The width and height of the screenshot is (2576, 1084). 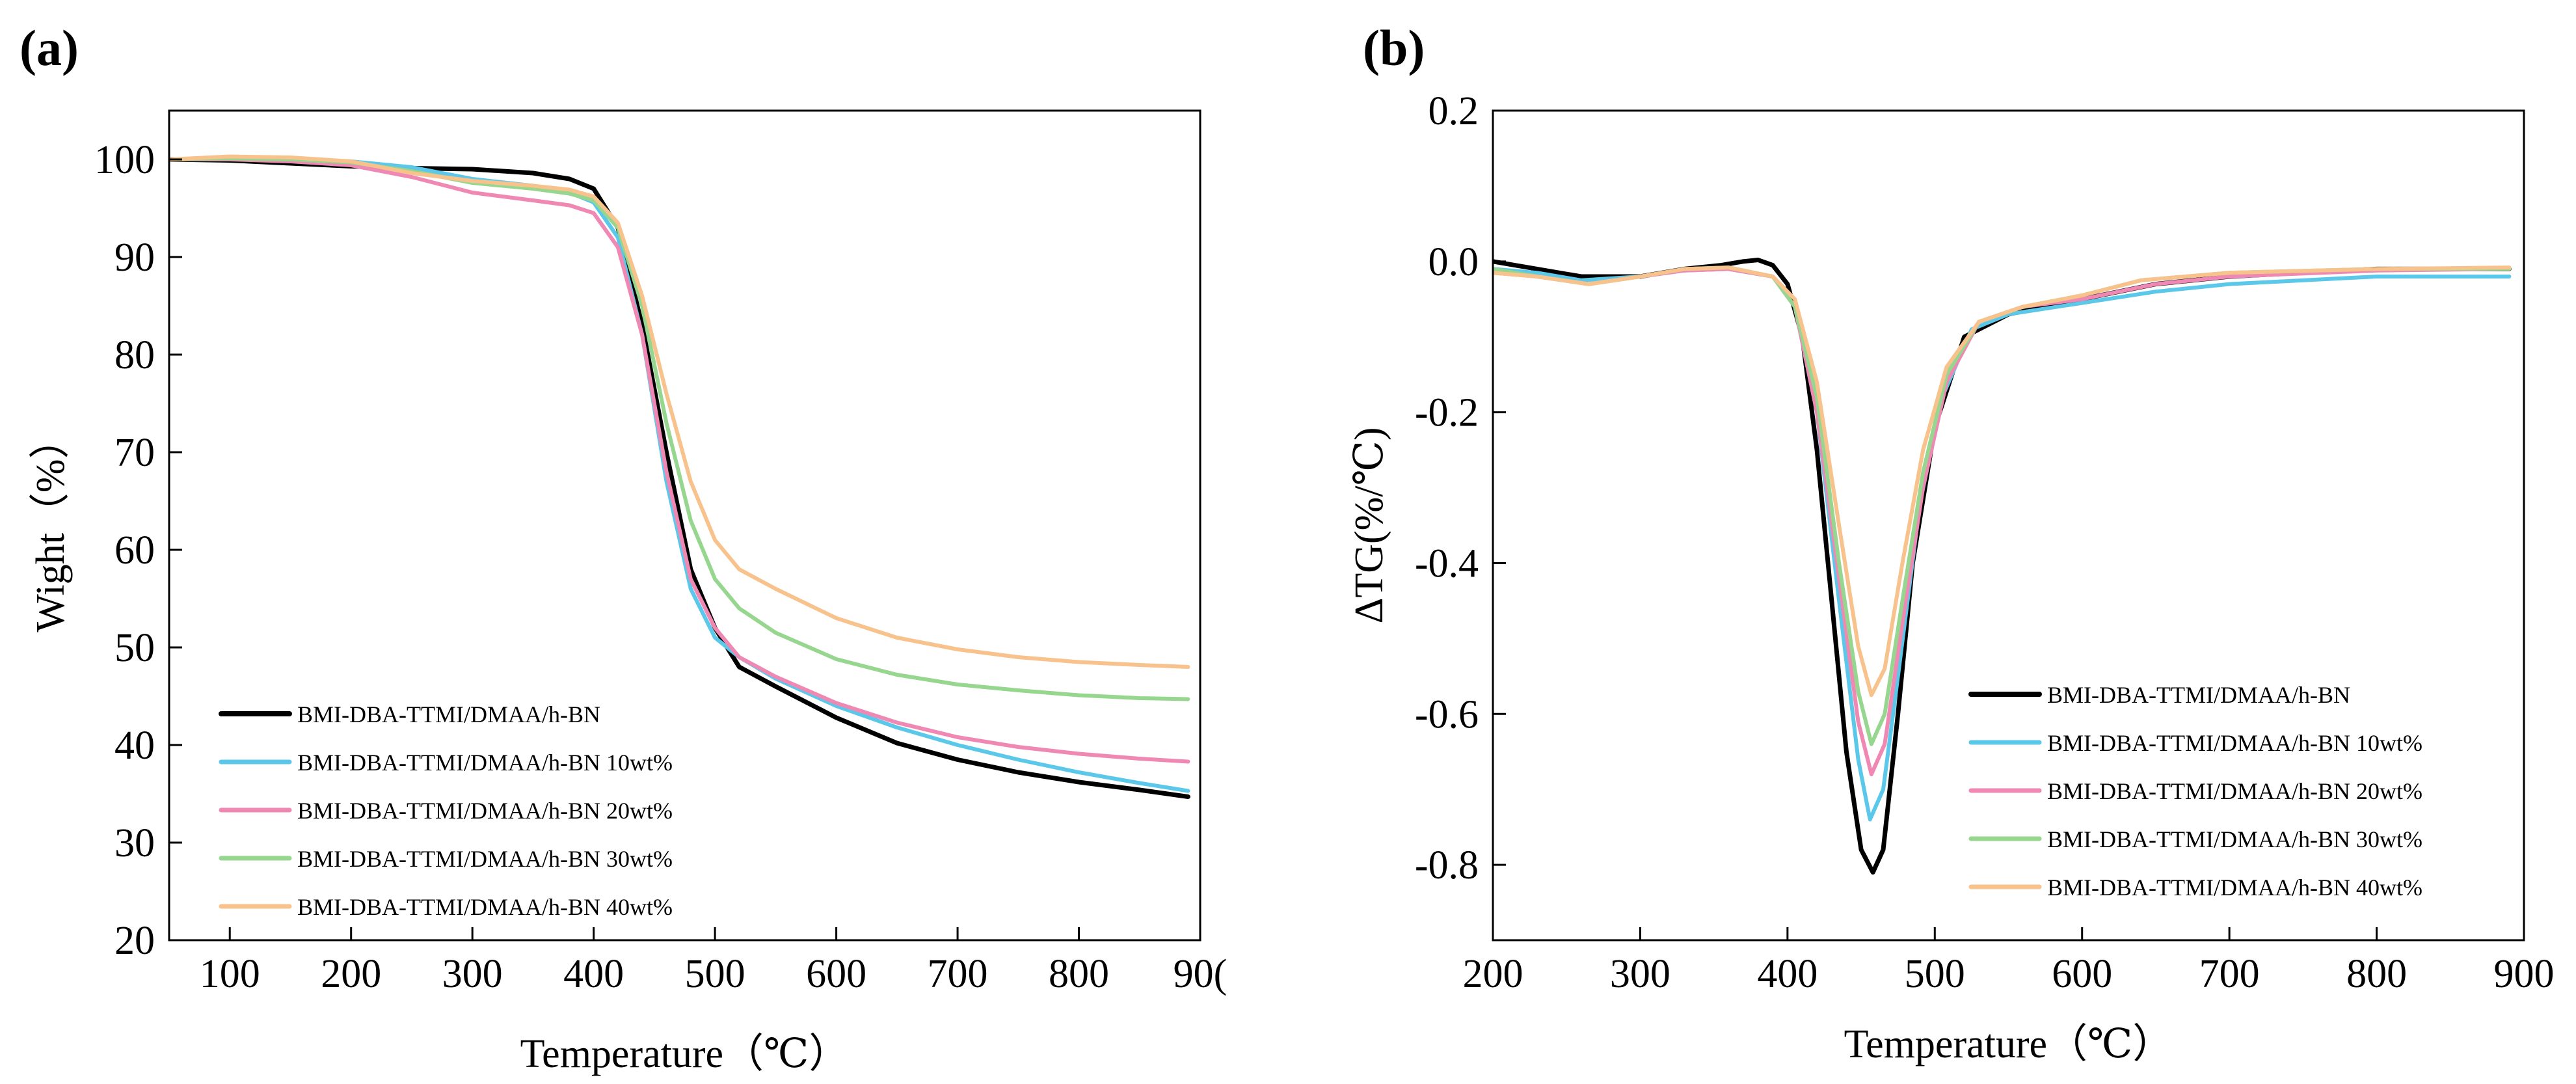 I want to click on y-tick-label: 0.2, so click(x=1454, y=111).